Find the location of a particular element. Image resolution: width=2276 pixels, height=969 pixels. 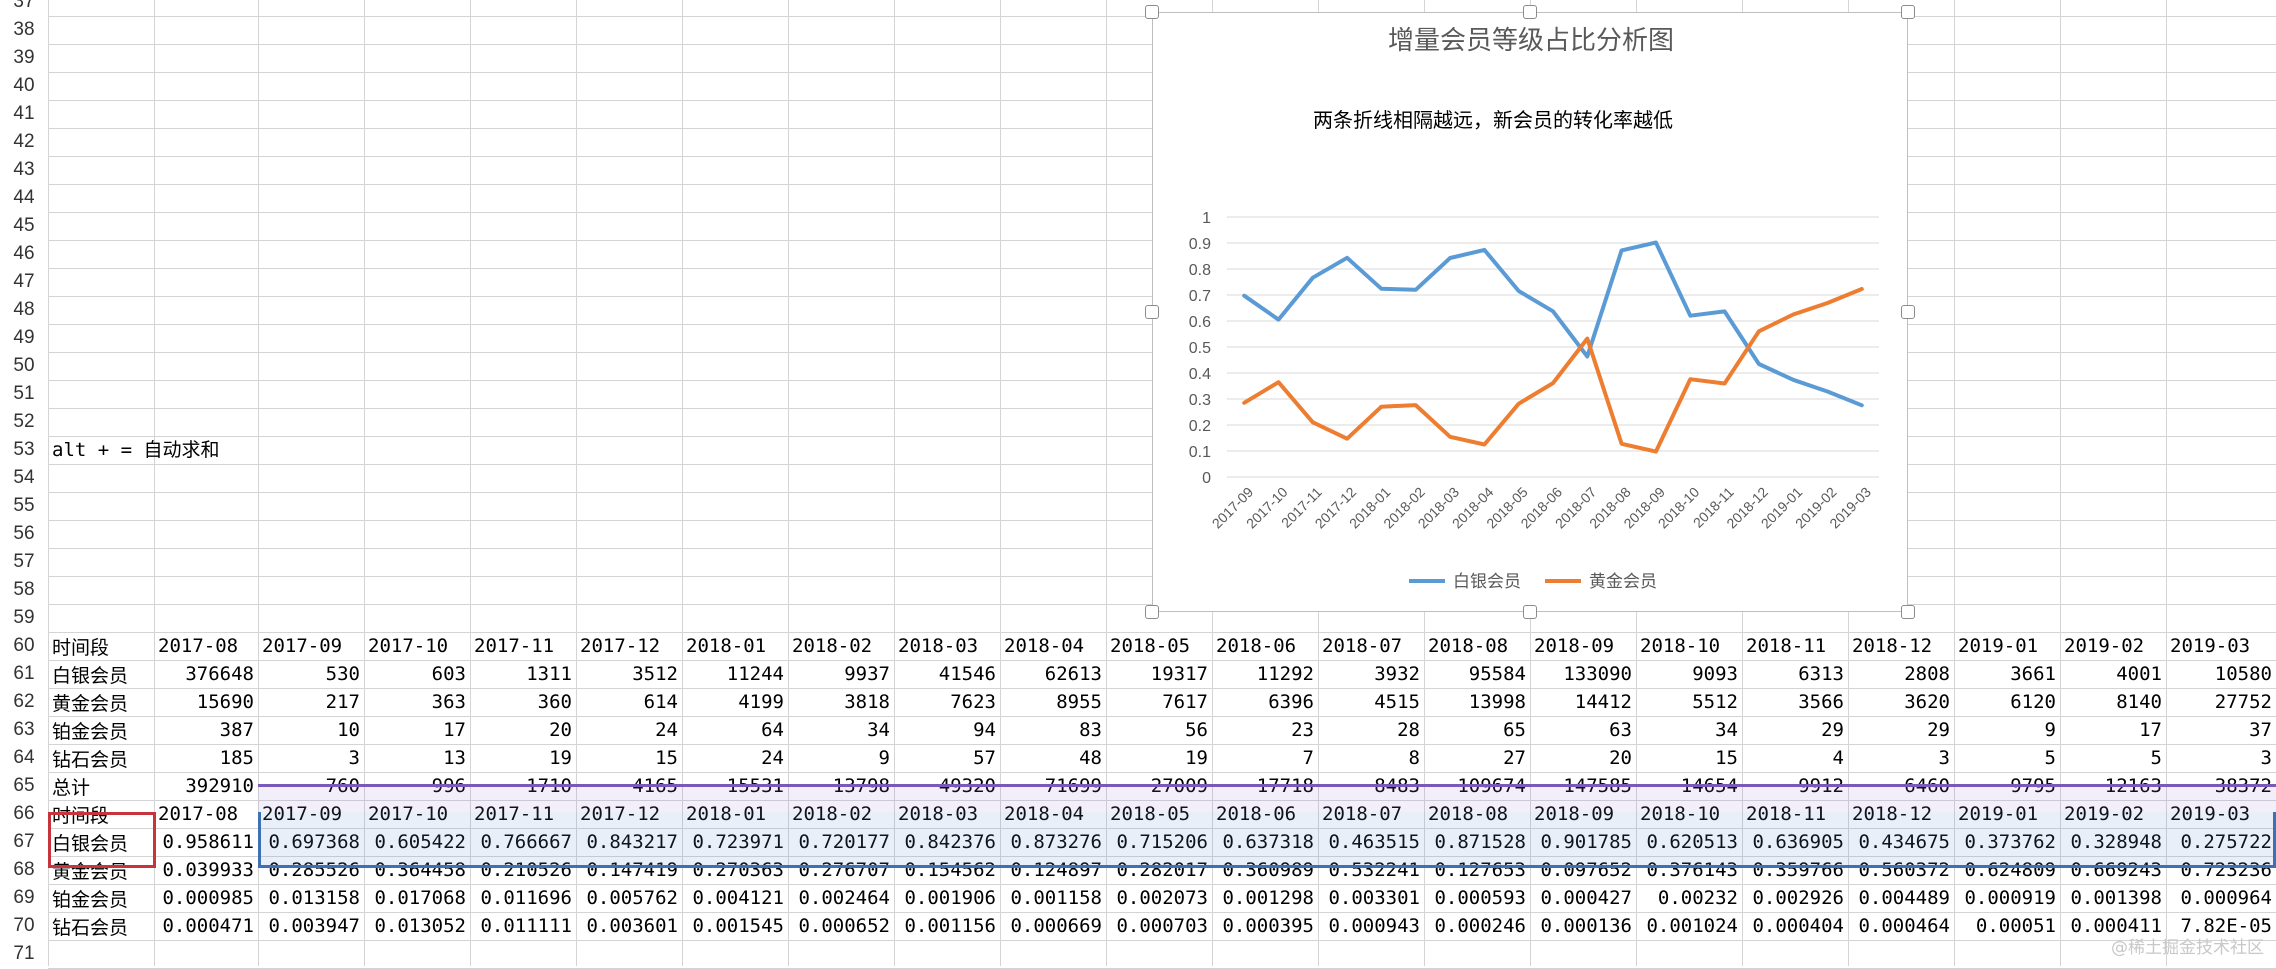

row-header: 49 is located at coordinates (24, 337).